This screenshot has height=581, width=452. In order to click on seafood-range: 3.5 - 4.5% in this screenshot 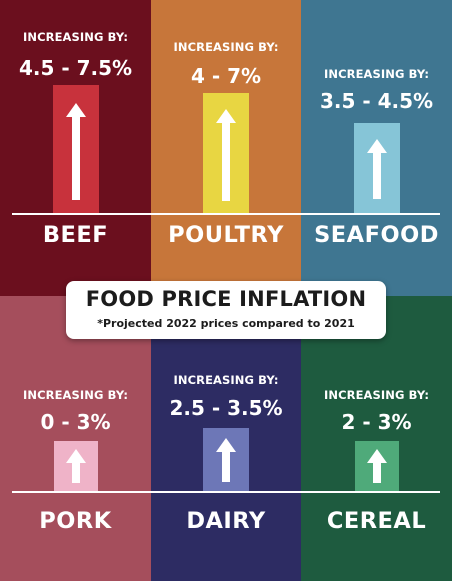, I will do `click(376, 101)`.